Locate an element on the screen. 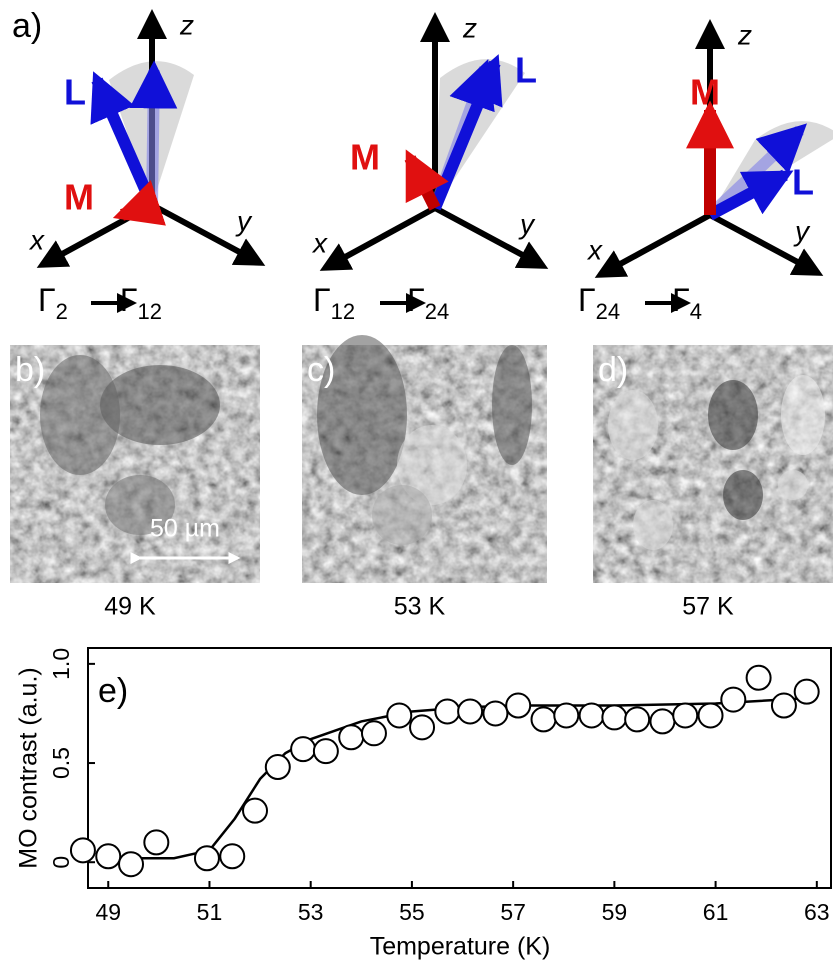 The image size is (833, 970). panel-label: a) is located at coordinates (27, 26).